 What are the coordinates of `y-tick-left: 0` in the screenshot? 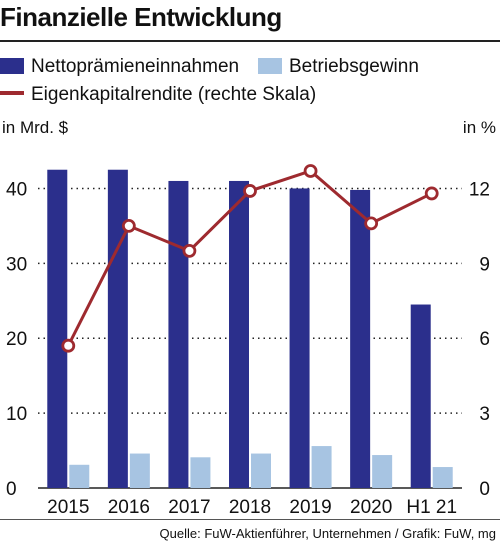 It's located at (11, 489).